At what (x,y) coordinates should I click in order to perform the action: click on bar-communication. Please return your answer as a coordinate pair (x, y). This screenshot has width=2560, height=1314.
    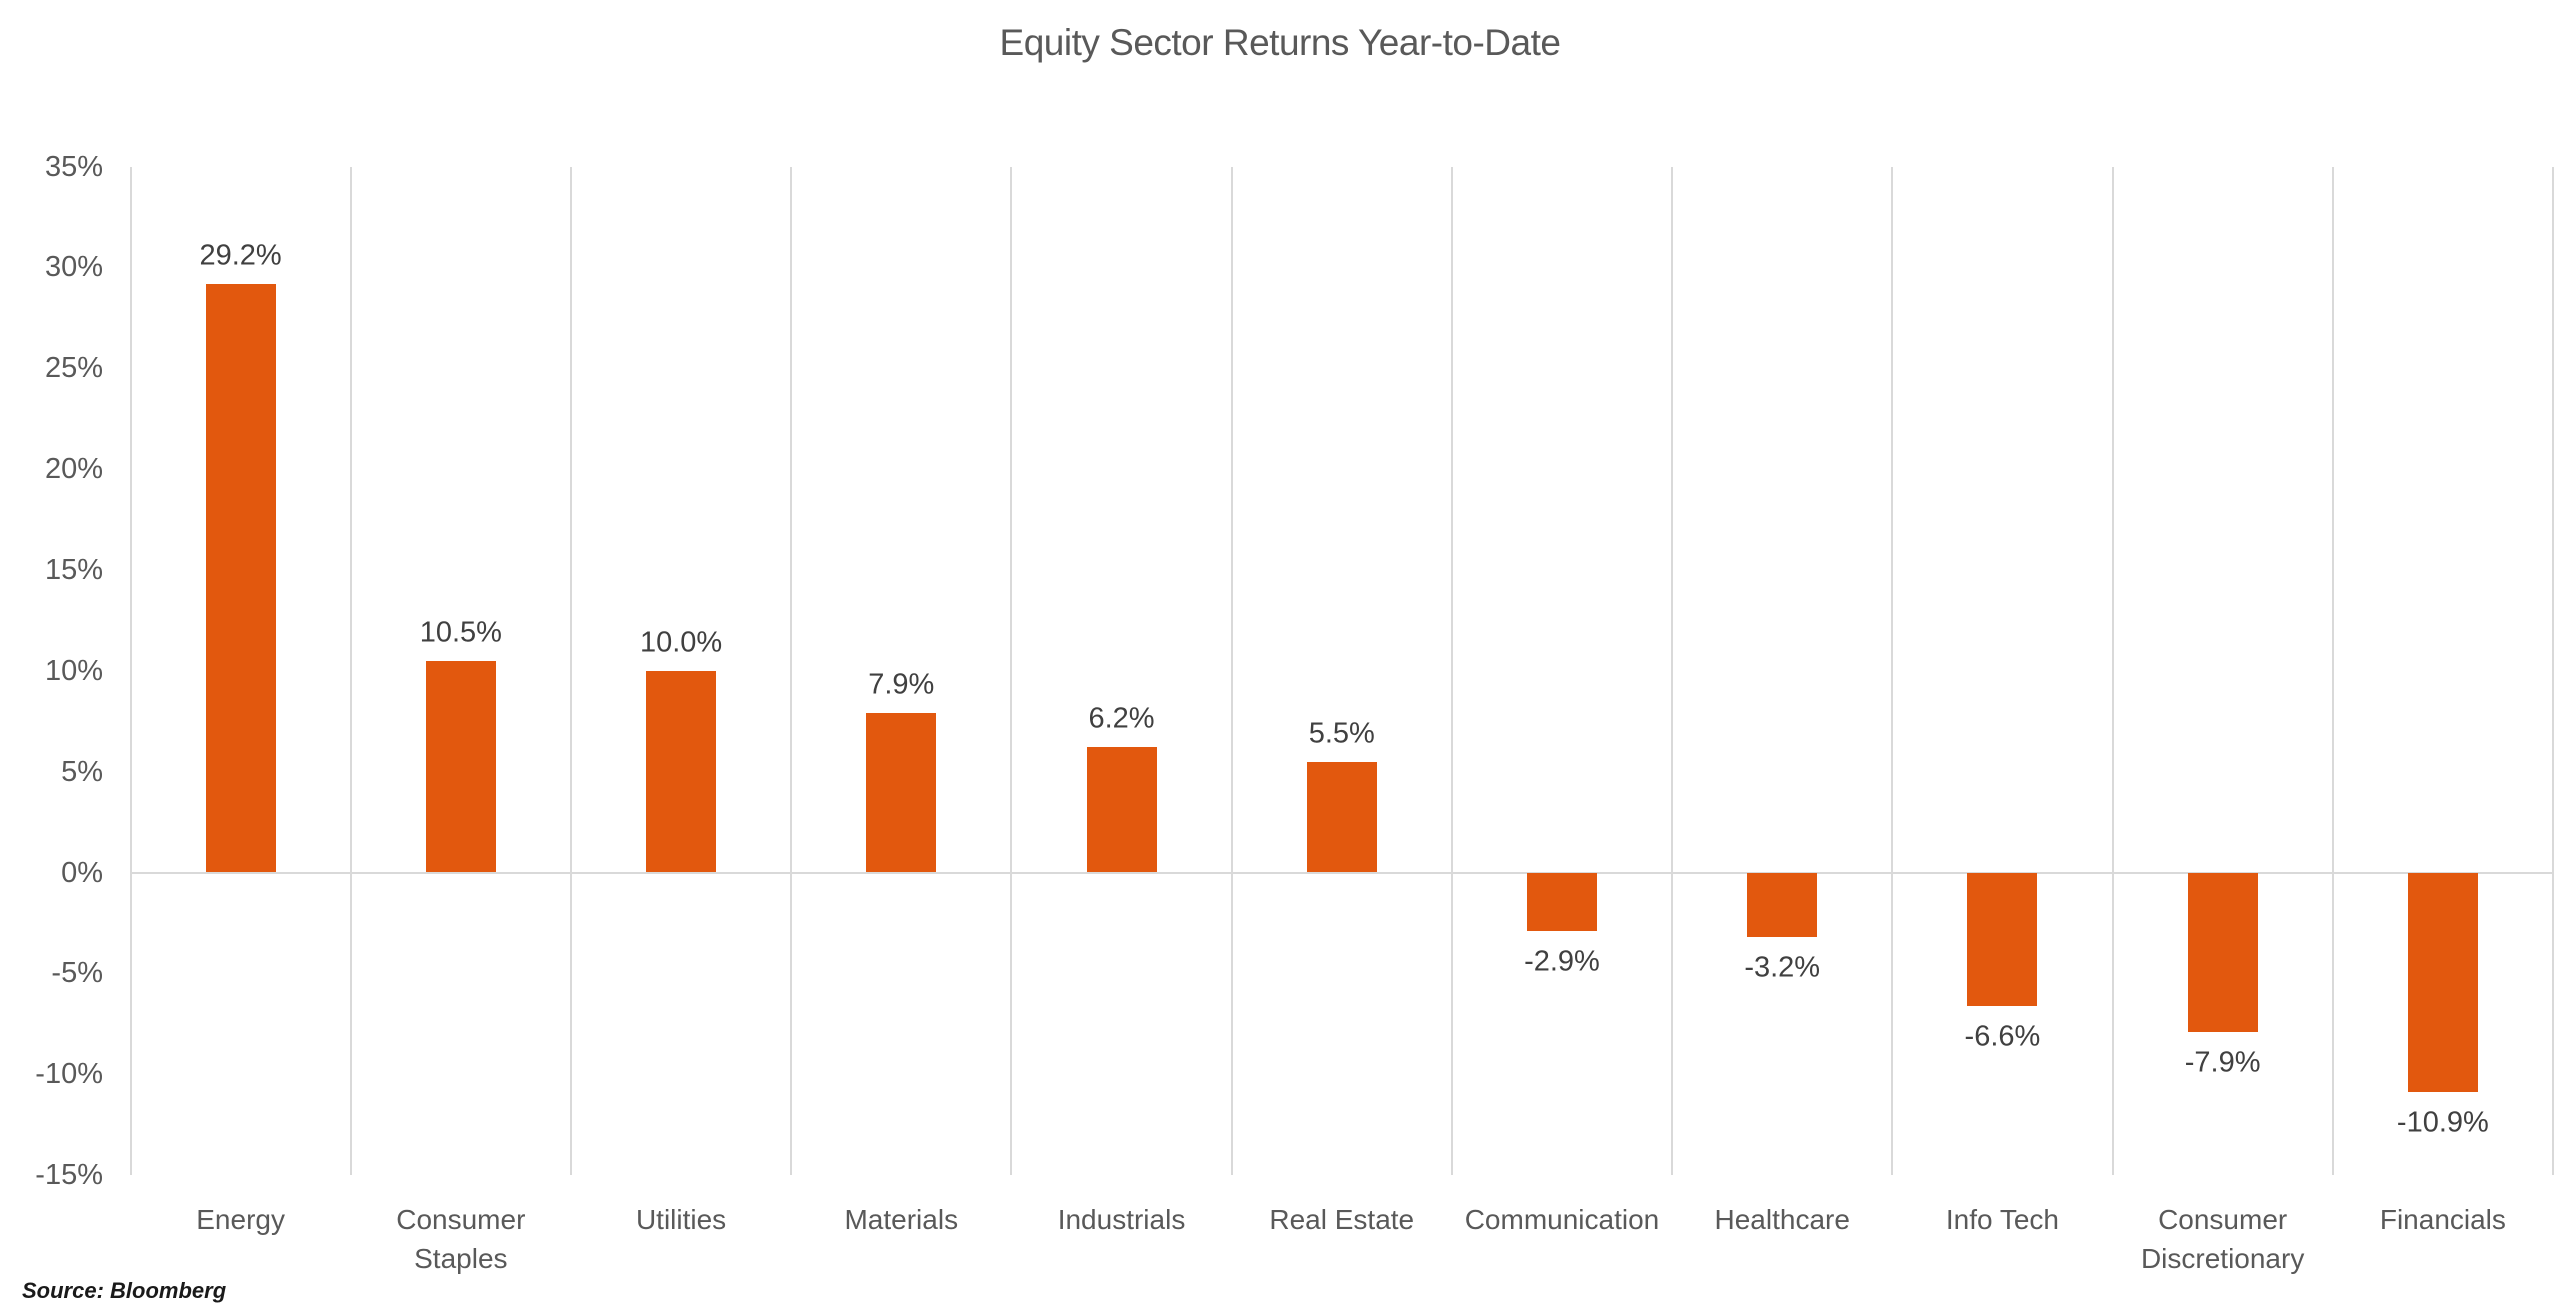
    Looking at the image, I should click on (1561, 901).